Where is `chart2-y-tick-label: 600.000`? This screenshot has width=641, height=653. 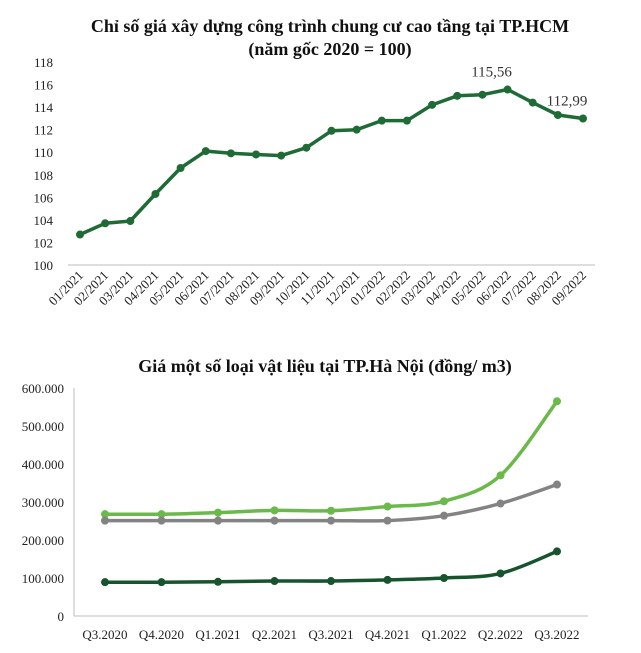 chart2-y-tick-label: 600.000 is located at coordinates (43, 388).